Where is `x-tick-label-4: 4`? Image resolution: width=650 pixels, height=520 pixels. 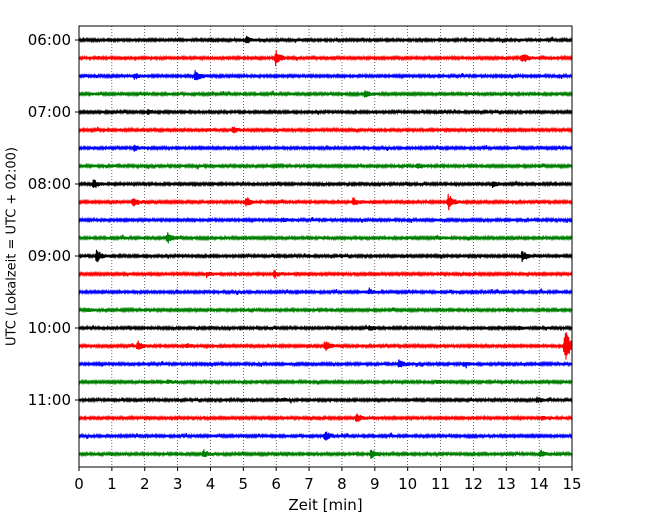
x-tick-label-4: 4 is located at coordinates (211, 484).